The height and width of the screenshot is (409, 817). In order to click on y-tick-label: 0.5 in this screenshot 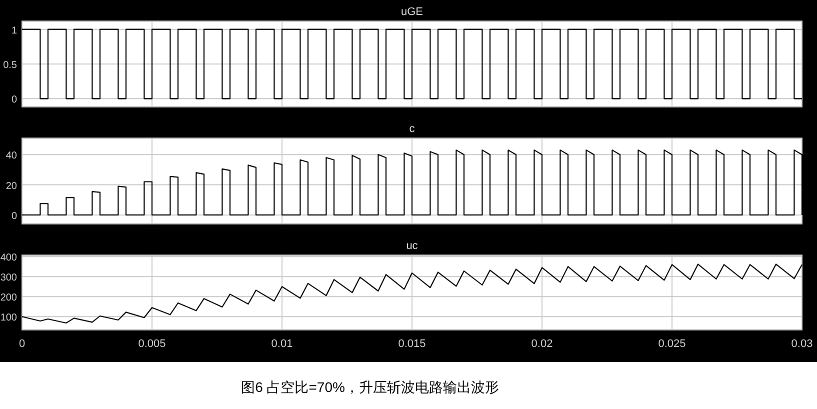, I will do `click(10, 65)`.